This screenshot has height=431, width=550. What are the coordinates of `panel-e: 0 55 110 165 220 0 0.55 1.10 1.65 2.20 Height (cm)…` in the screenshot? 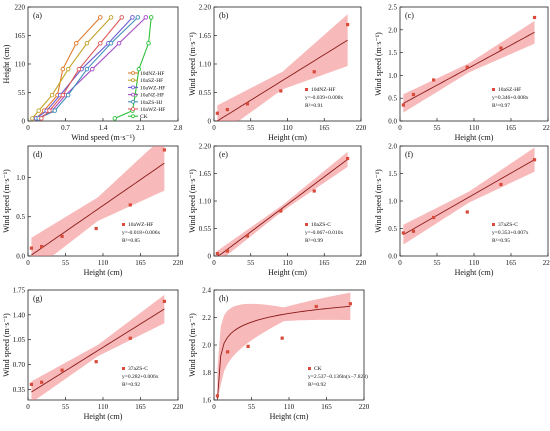 It's located at (277, 210).